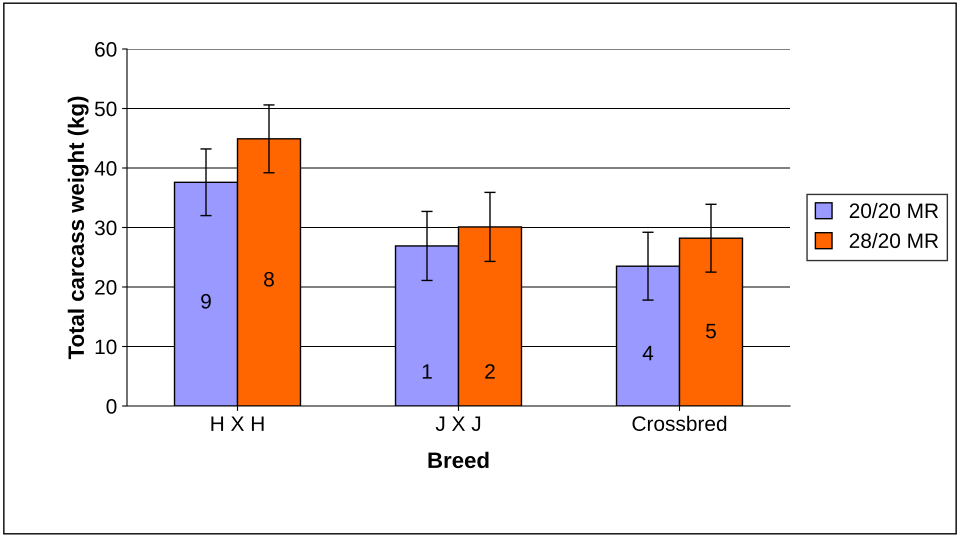 This screenshot has height=536, width=960. Describe the element at coordinates (679, 424) in the screenshot. I see `x-tick-label: Crossbred` at that location.